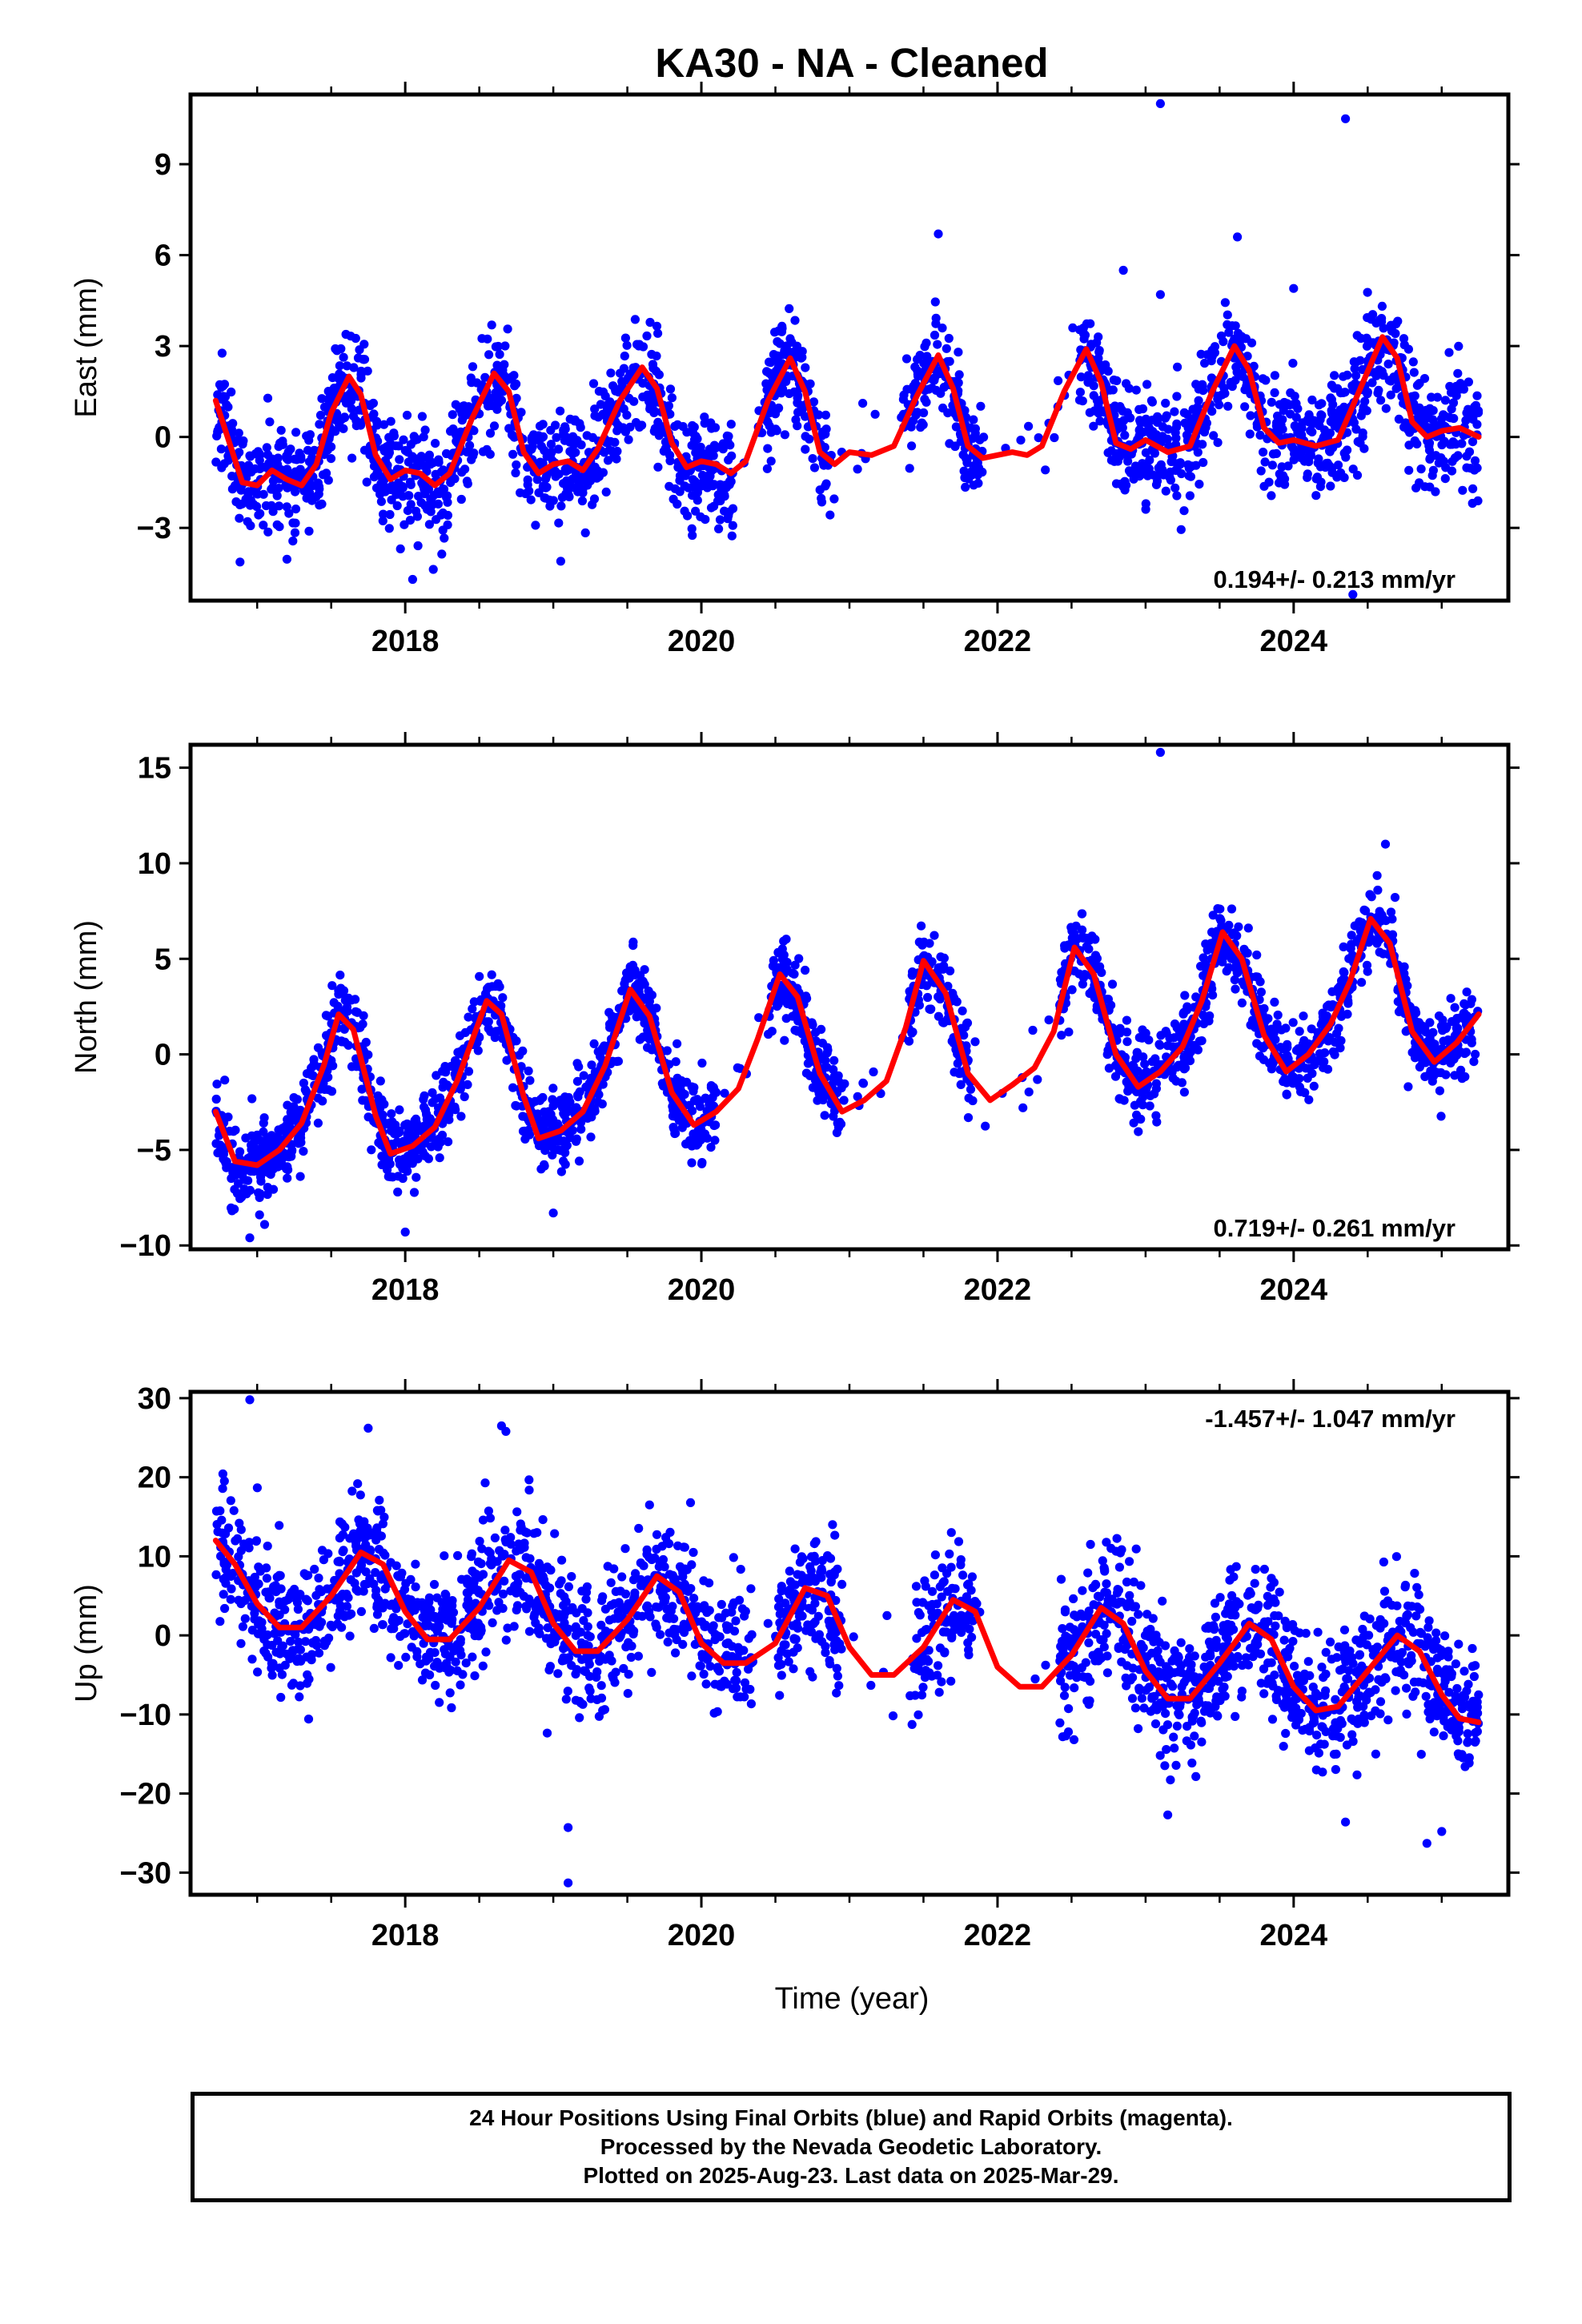 The height and width of the screenshot is (2324, 1582). Describe the element at coordinates (86, 347) in the screenshot. I see `y-axis-label: East (mm)` at that location.